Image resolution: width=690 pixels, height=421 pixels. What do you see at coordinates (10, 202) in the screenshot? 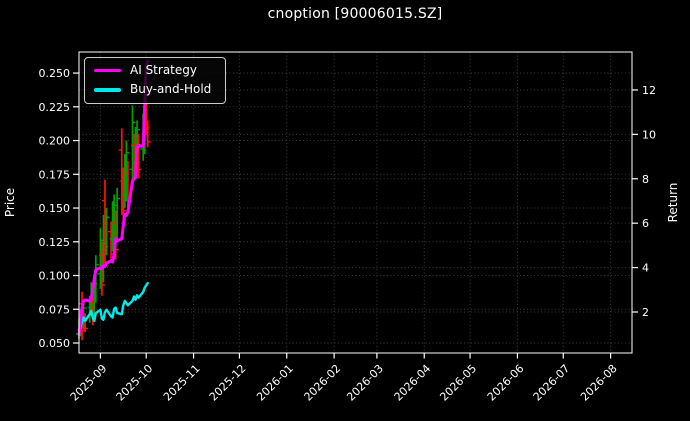
I see `y-axis-label-price: Price` at bounding box center [10, 202].